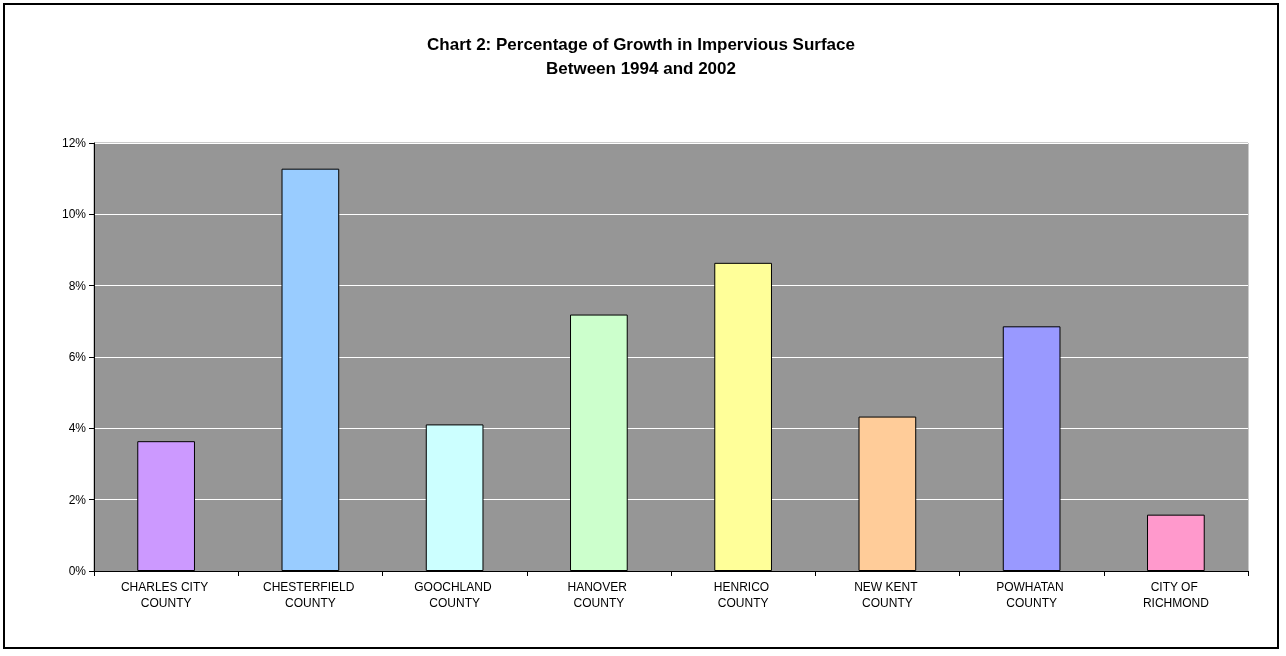  I want to click on y-tick-label: 8%, so click(77, 285).